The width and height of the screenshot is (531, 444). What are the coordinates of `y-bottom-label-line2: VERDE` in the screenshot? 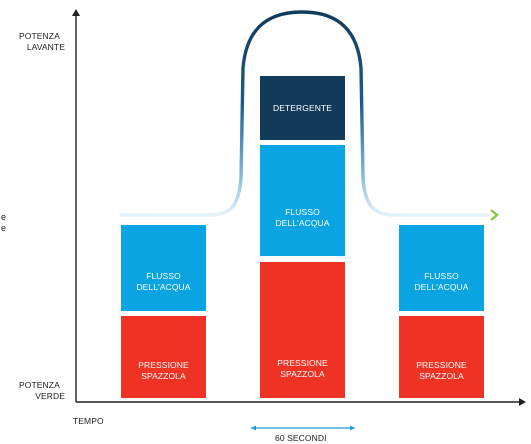 It's located at (50, 396).